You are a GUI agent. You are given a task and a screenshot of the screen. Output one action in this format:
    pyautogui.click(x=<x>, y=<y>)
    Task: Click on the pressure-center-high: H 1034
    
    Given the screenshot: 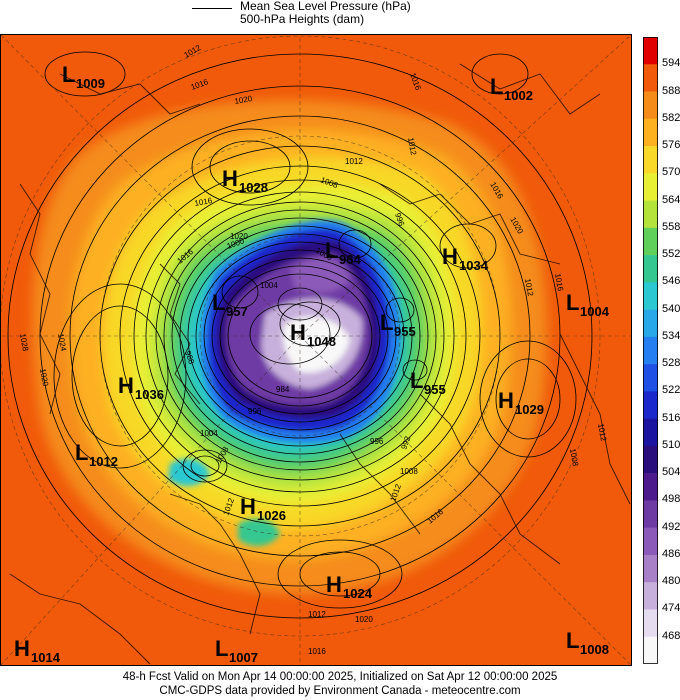 What is the action you would take?
    pyautogui.click(x=465, y=258)
    